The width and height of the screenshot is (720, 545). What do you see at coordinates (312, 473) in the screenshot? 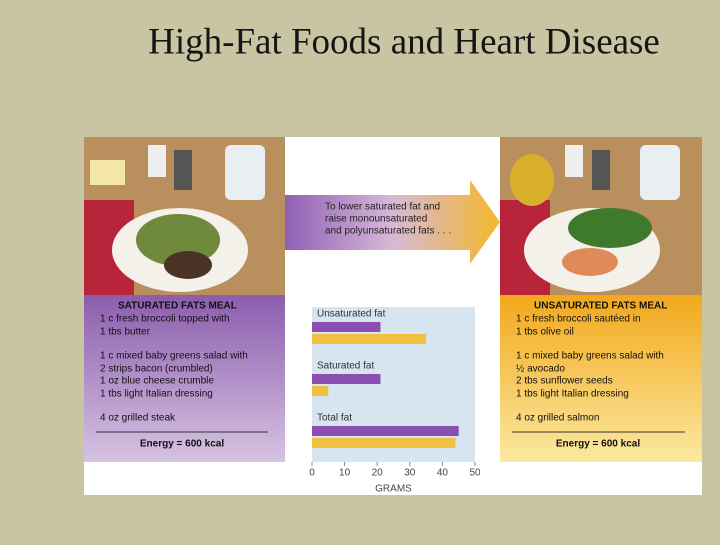
I see `x-tick-label: 0` at bounding box center [312, 473].